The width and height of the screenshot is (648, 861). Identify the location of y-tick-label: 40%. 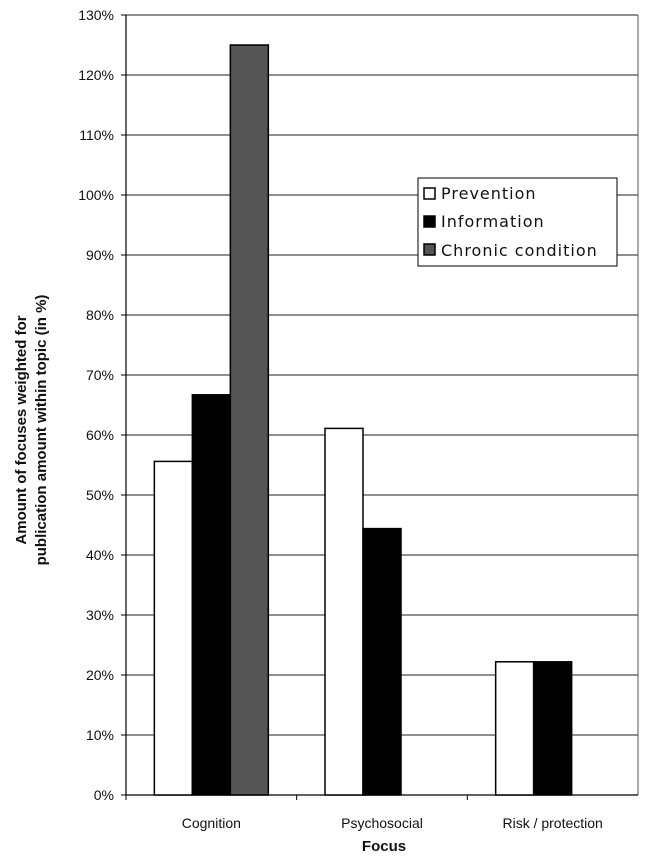
(100, 555).